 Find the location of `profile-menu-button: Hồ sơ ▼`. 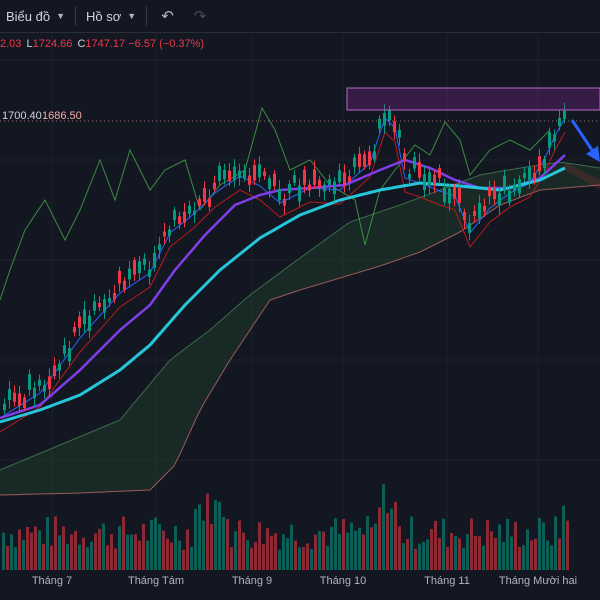

profile-menu-button: Hồ sơ ▼ is located at coordinates (111, 16).